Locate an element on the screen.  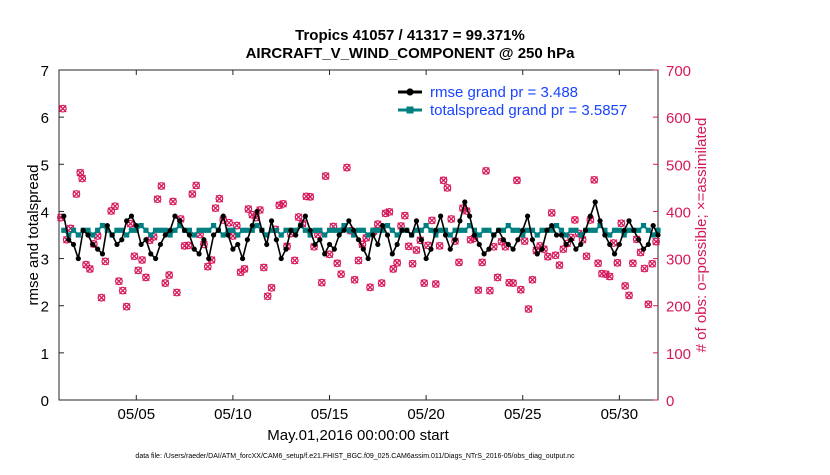
y-right-tick-label: 200 is located at coordinates (678, 307).